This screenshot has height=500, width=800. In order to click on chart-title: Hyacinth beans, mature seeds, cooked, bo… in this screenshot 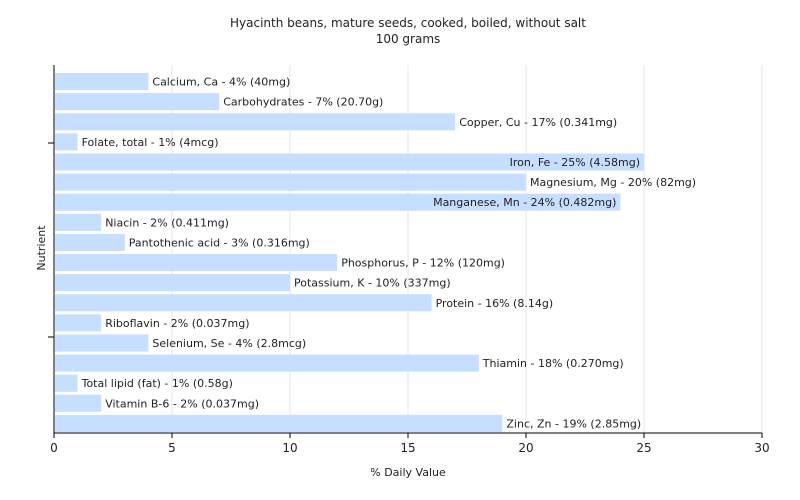, I will do `click(408, 23)`.